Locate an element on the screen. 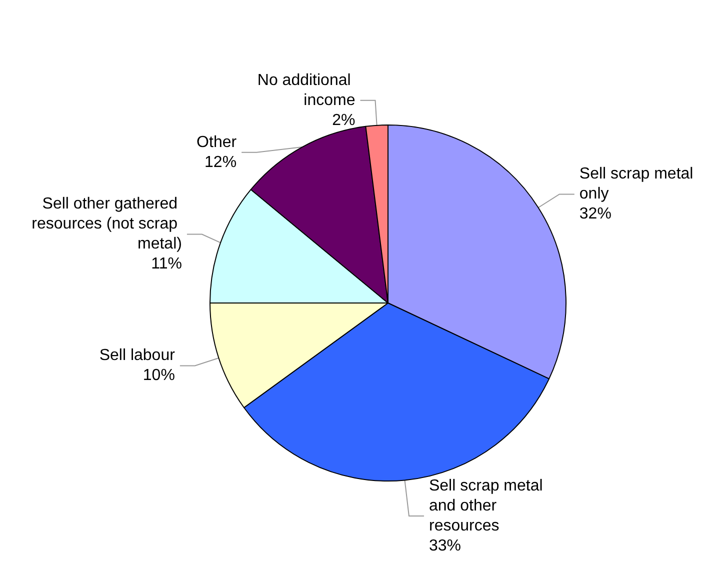  slice-label: Other is located at coordinates (217, 142).